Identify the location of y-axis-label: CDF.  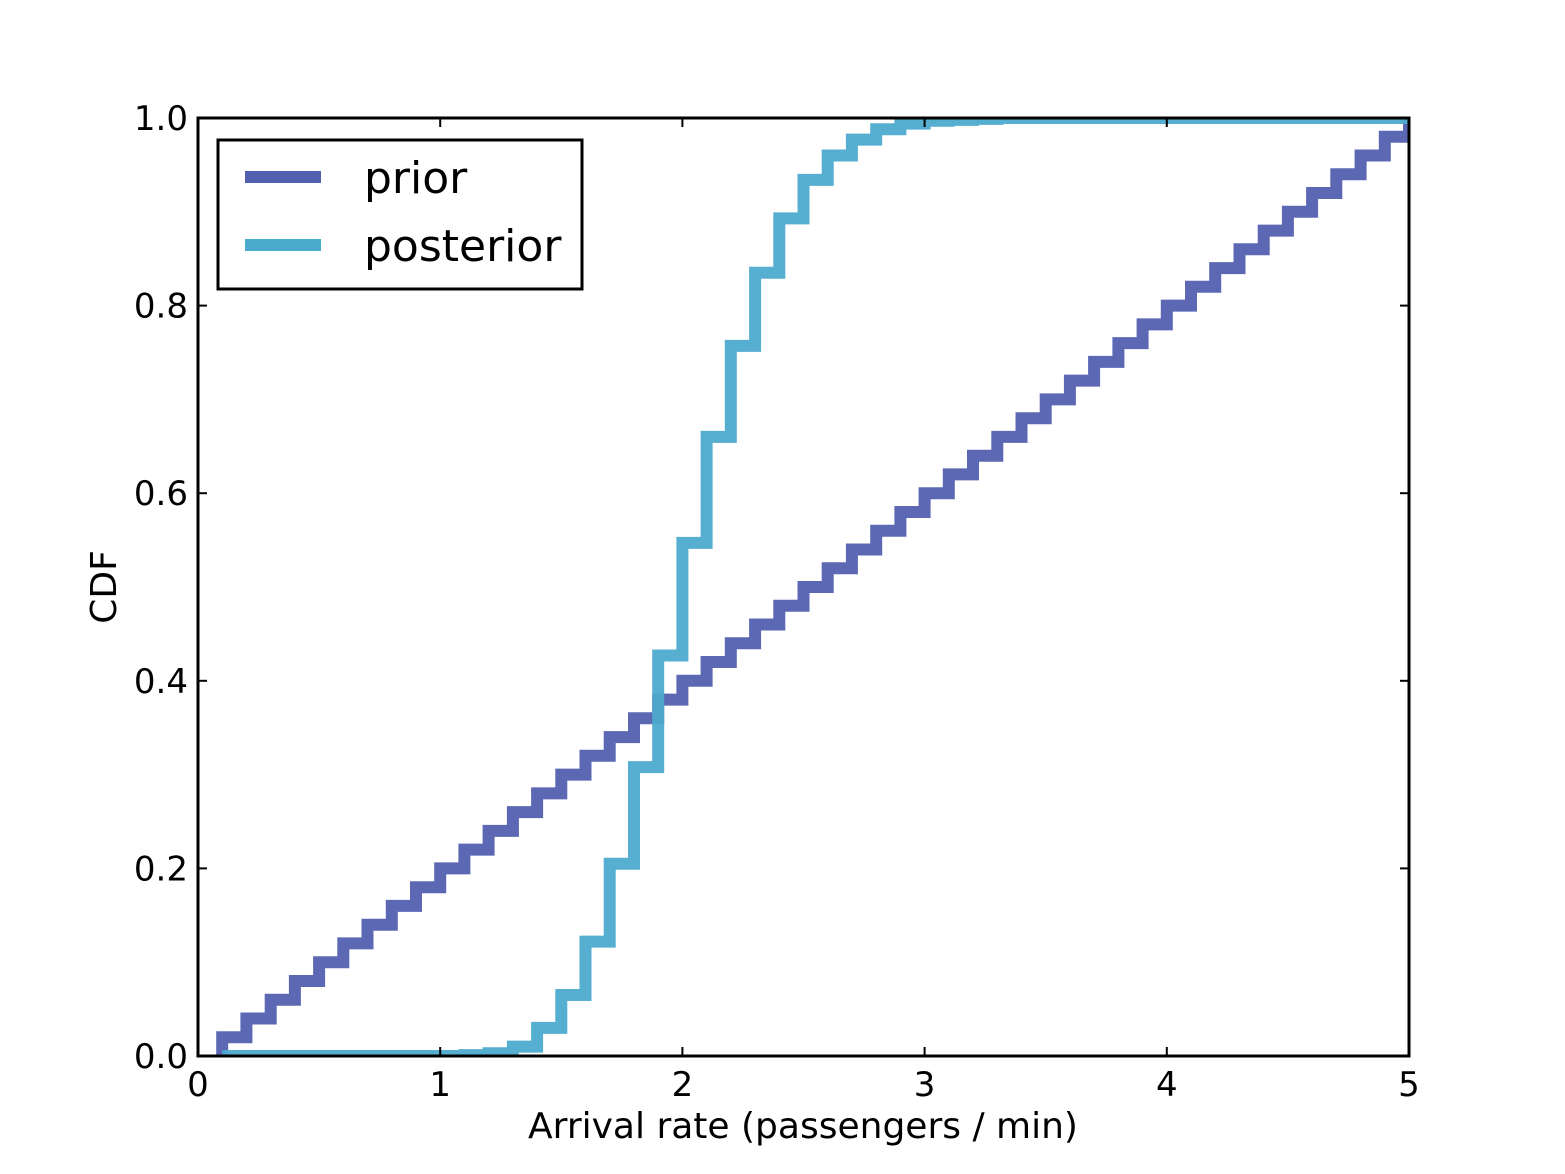
(104, 587).